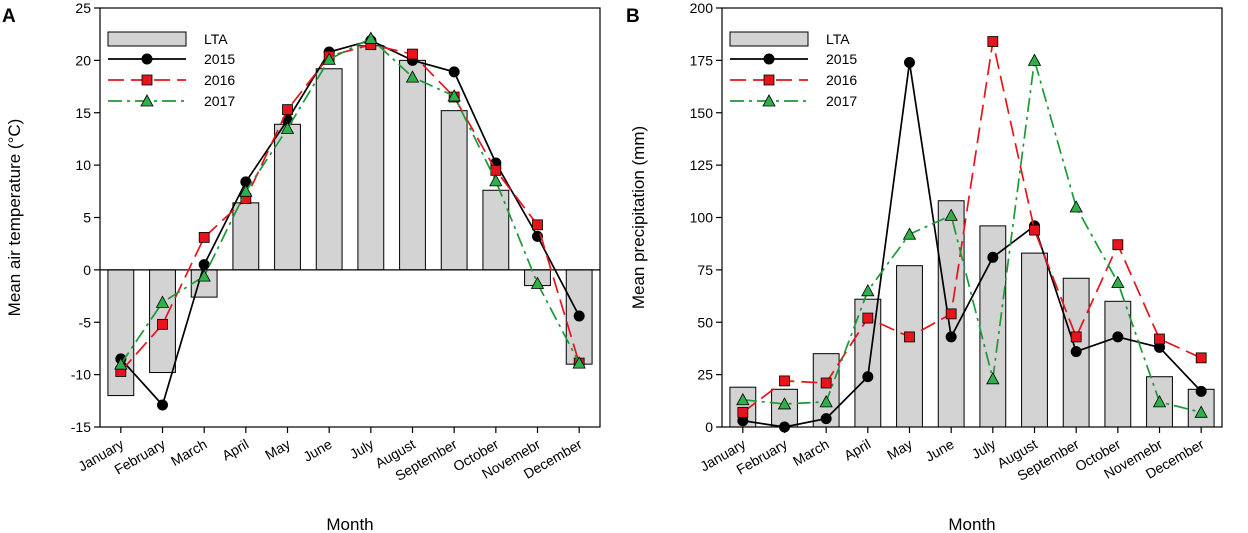  I want to click on y-tick-label: -10, so click(81, 375).